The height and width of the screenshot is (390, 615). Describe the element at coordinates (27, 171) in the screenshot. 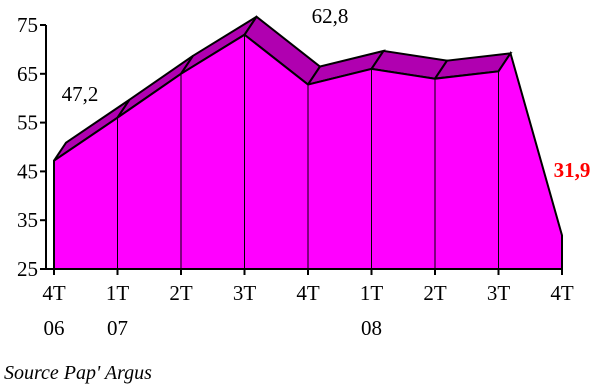

I see `y-tick-label: 45` at that location.